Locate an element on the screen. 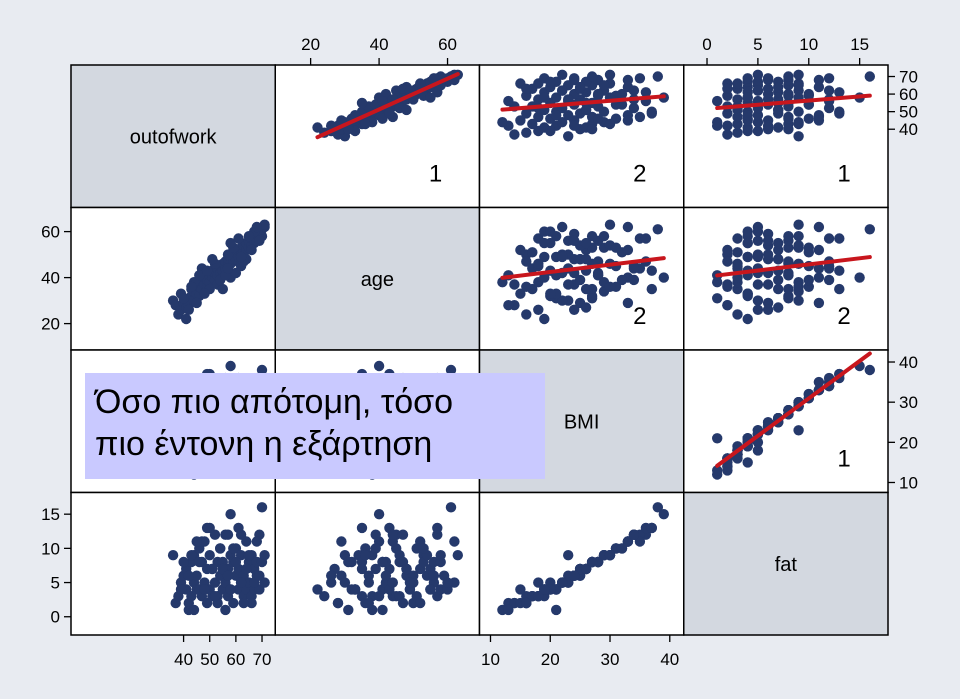  pair-label-BMI-fat: 1 is located at coordinates (843, 459).